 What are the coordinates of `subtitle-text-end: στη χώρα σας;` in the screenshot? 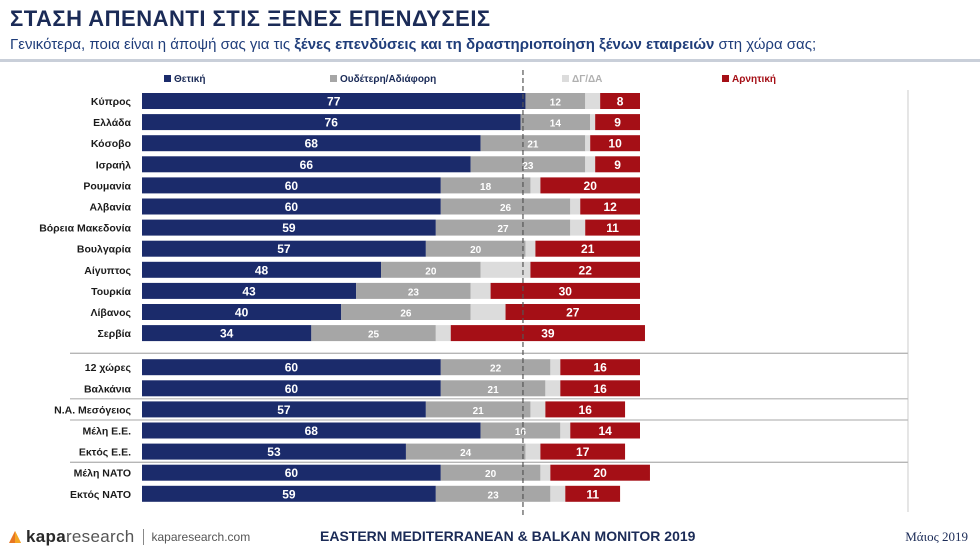 It's located at (765, 44).